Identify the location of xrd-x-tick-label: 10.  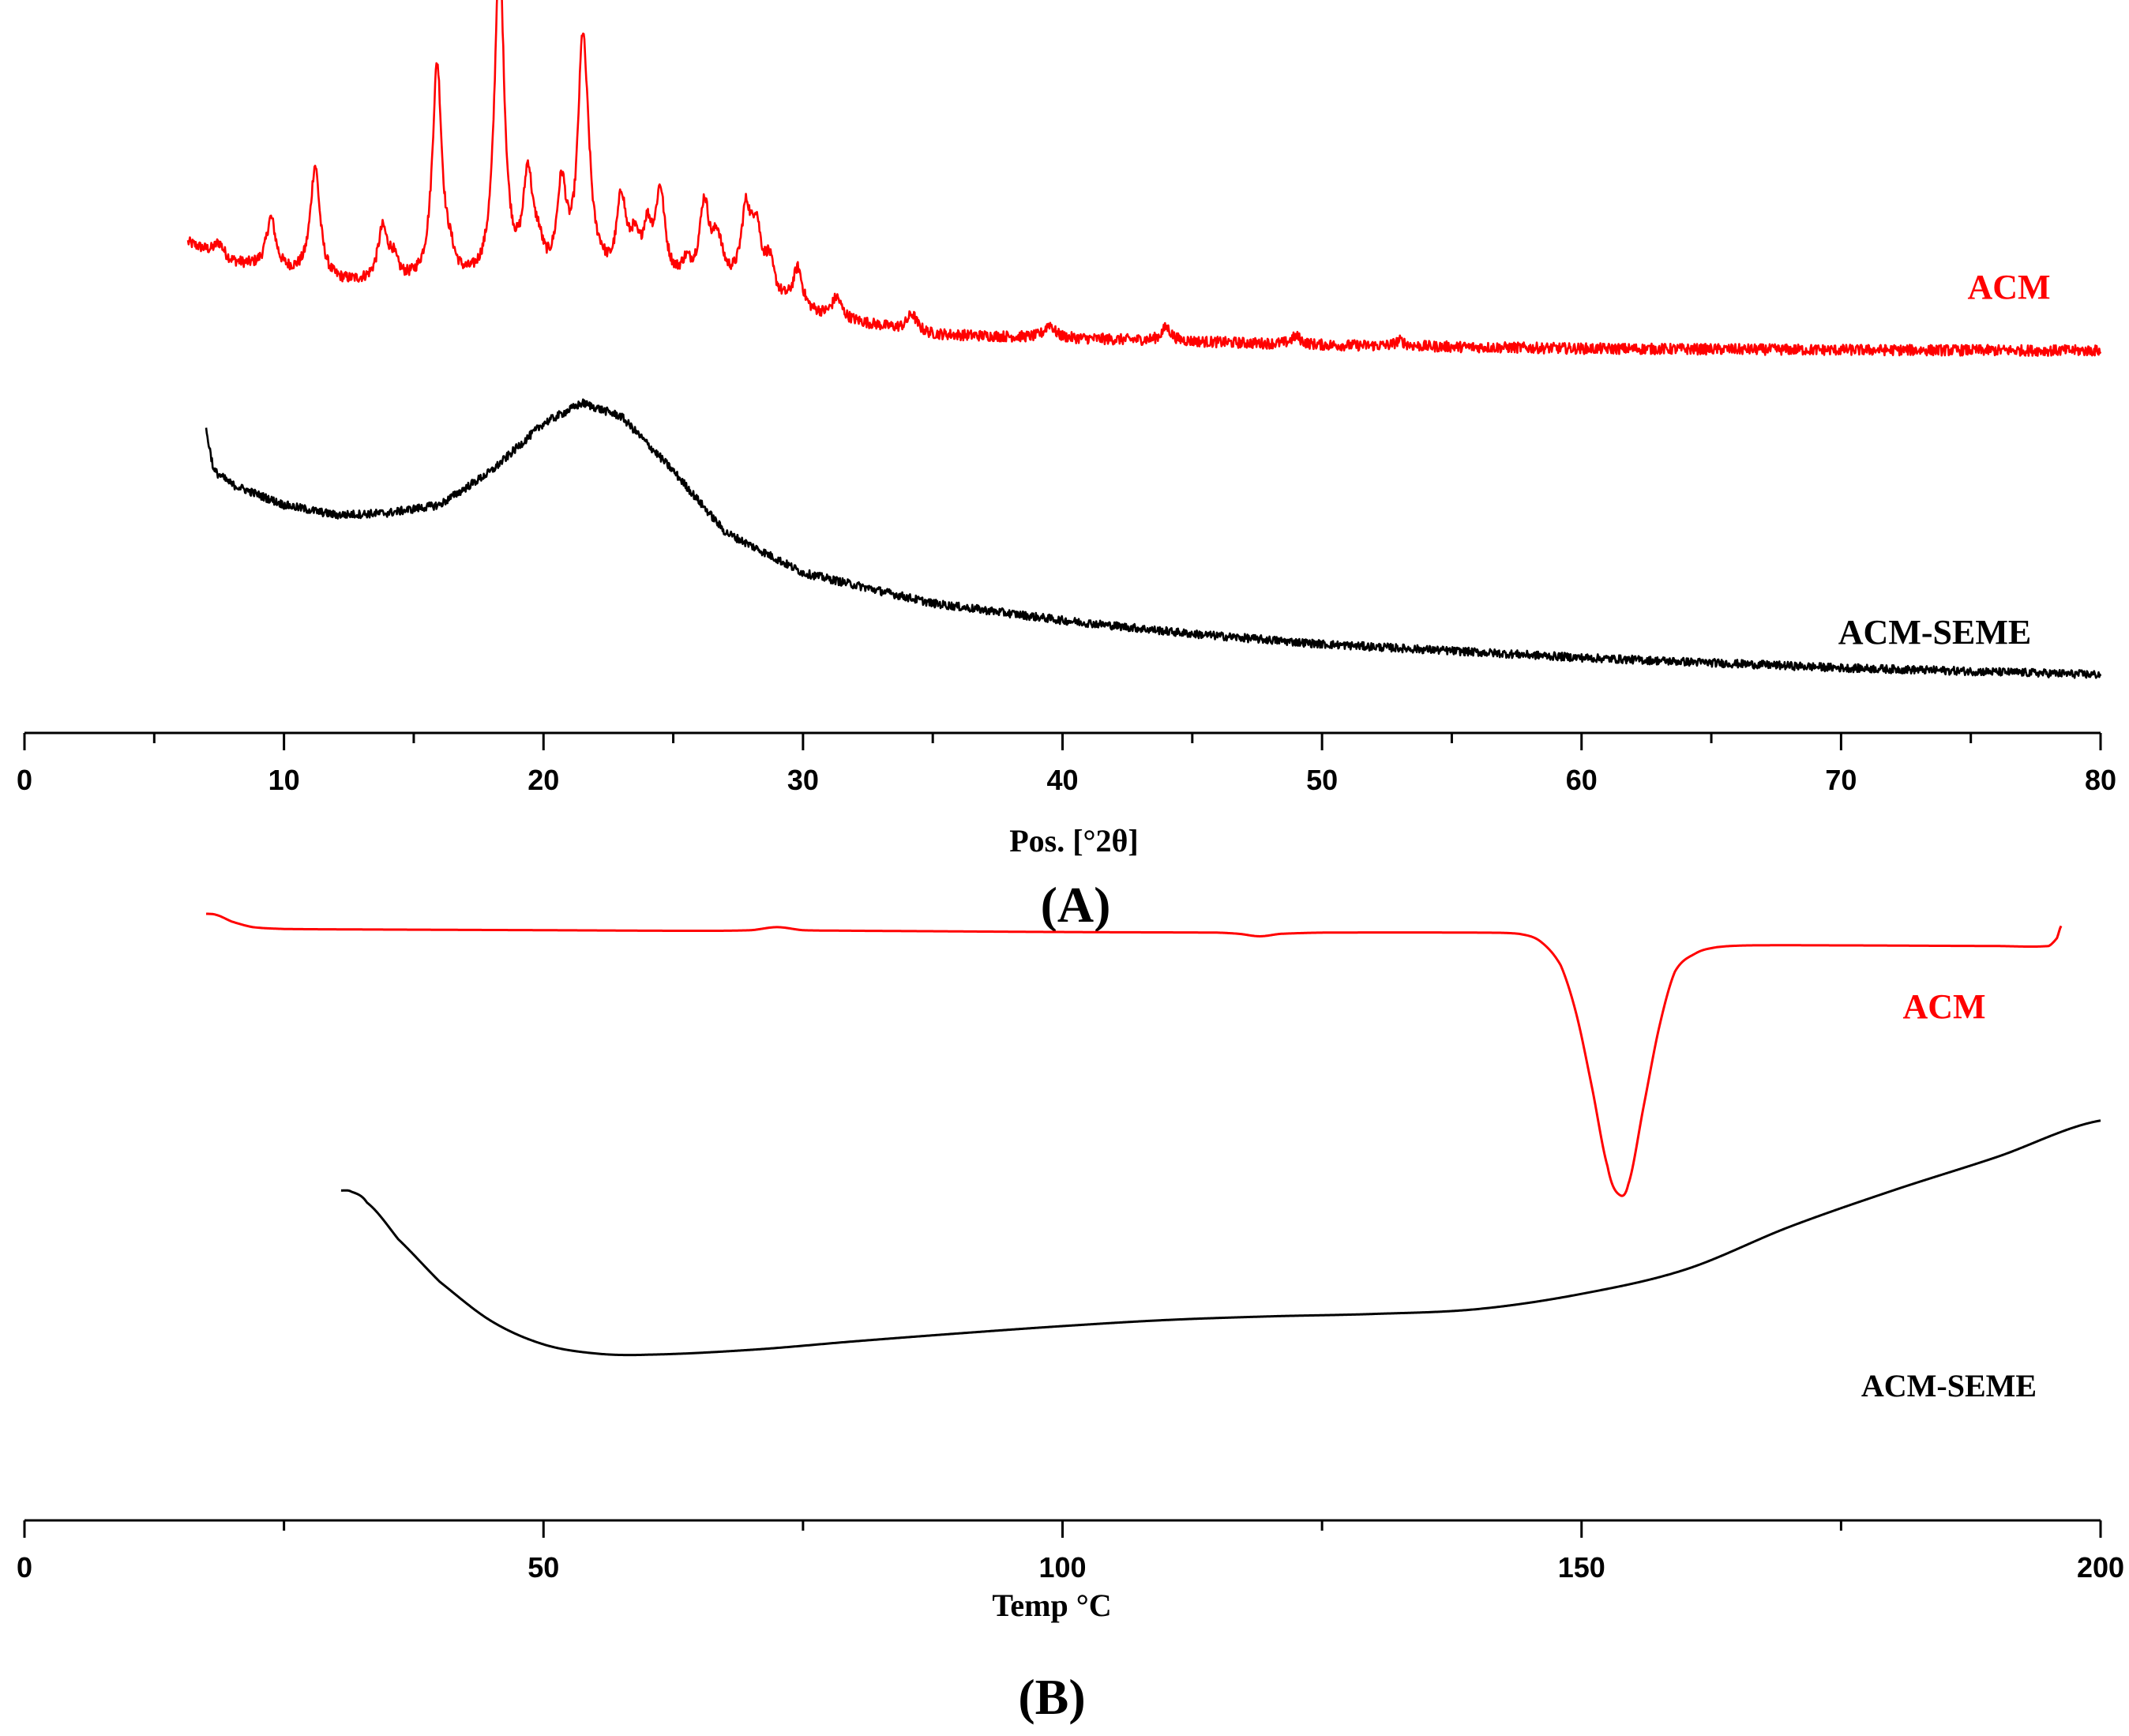
(284, 780).